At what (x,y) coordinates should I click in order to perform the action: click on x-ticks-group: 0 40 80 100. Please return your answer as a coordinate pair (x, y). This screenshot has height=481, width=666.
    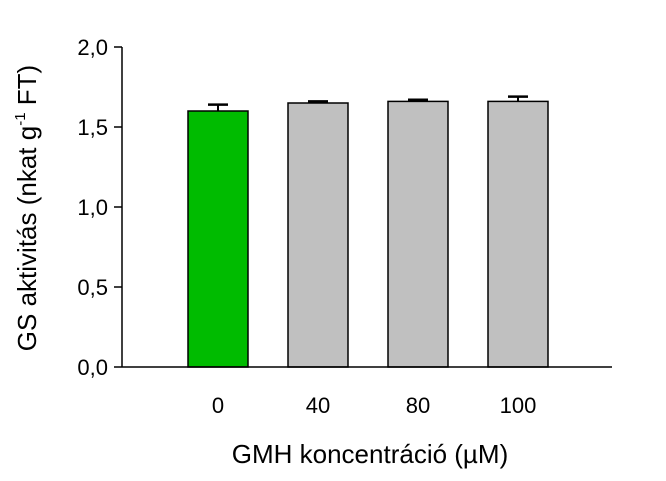
    Looking at the image, I should click on (374, 405).